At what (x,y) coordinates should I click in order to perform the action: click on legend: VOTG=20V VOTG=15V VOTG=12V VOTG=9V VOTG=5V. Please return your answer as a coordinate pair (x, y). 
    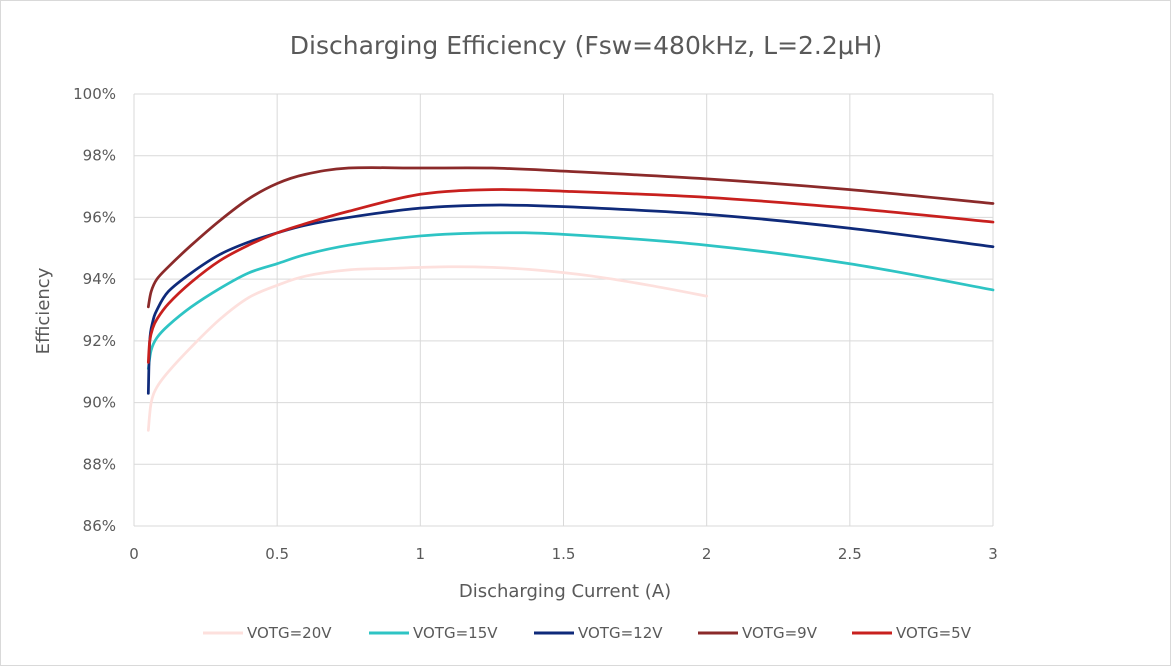
    Looking at the image, I should click on (587, 633).